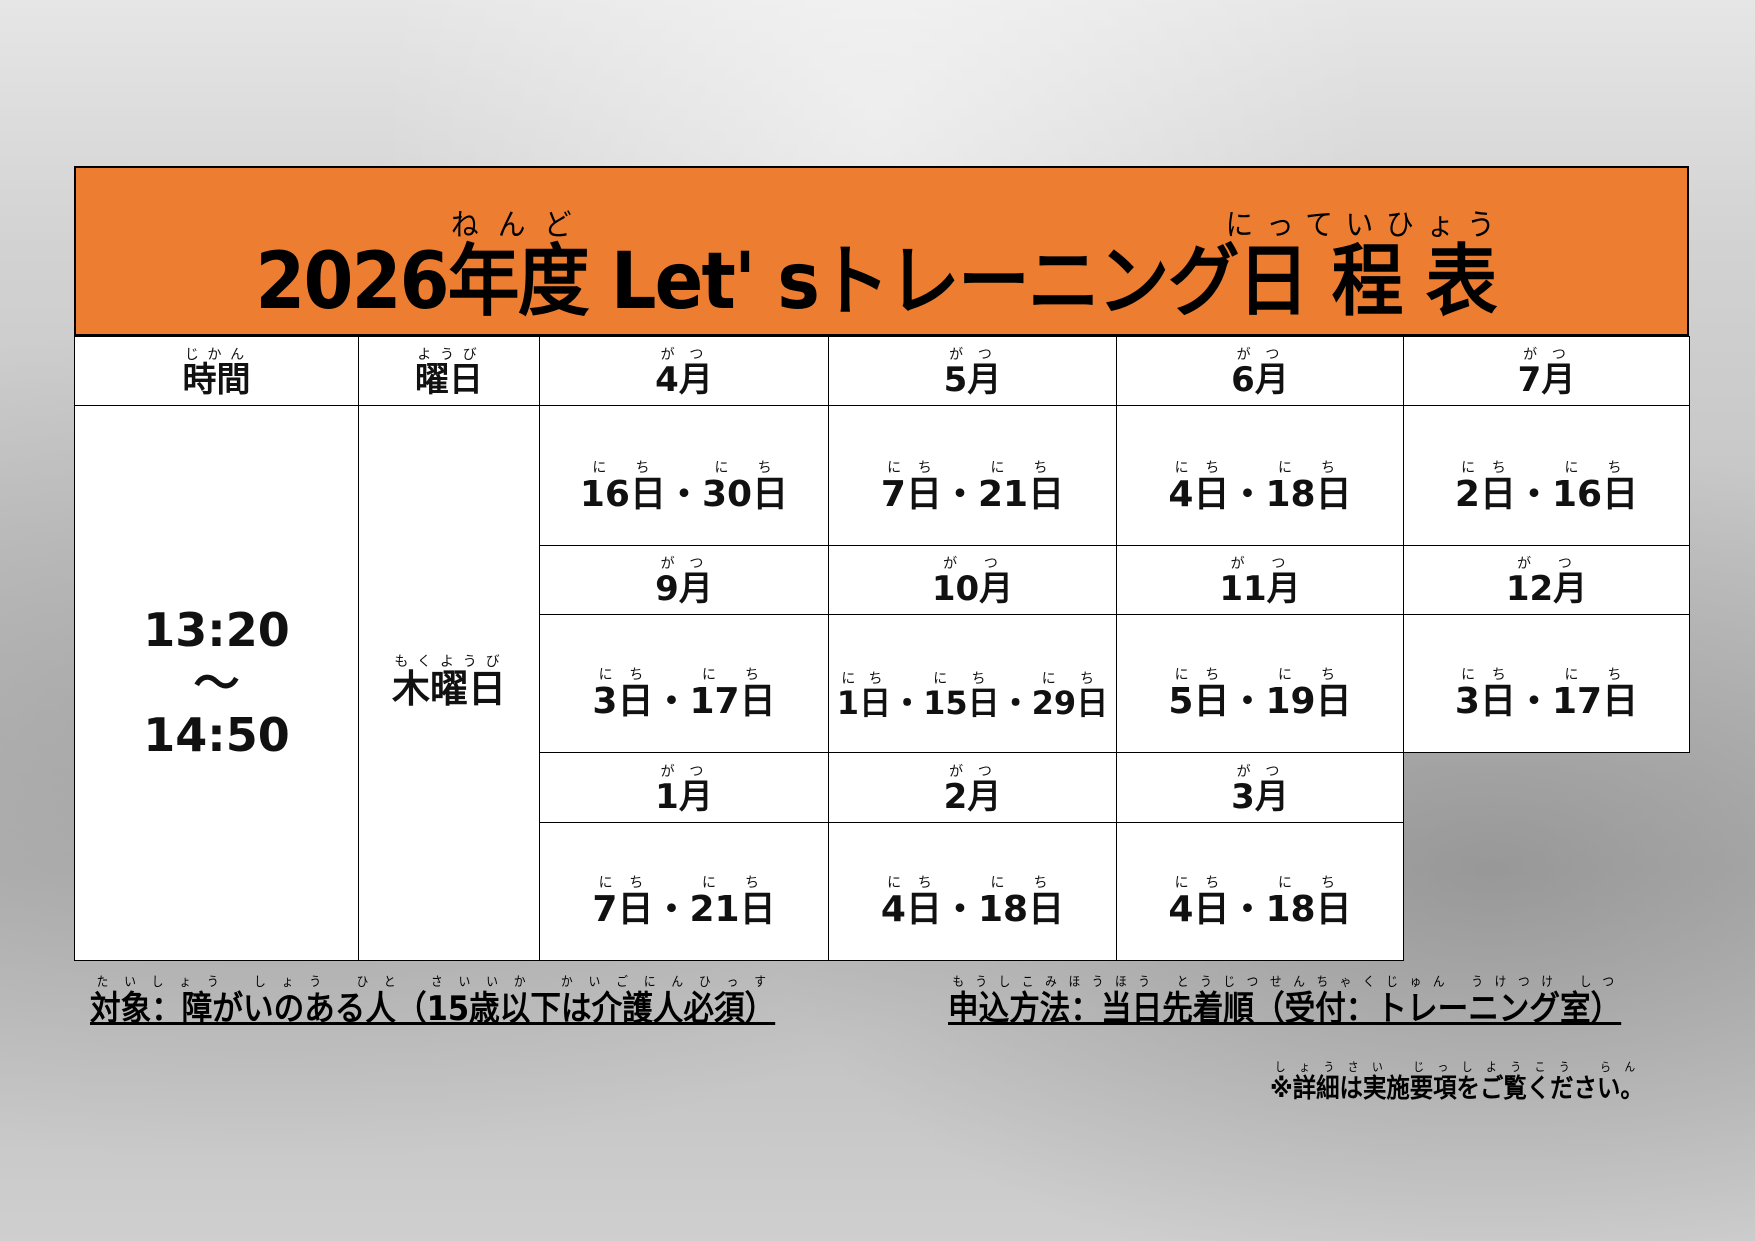  I want to click on header-time-label-ruby: じかん, so click(216, 355).